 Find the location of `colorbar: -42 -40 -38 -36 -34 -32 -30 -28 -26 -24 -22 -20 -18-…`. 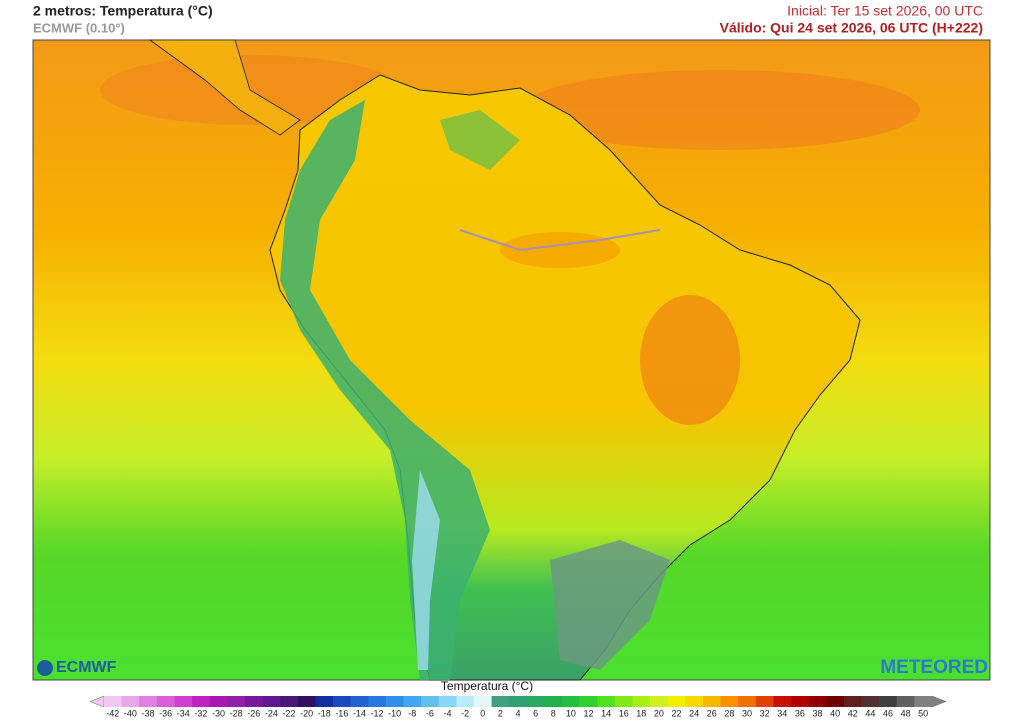

colorbar: -42 -40 -38 -36 -34 -32 -30 -28 -26 -24 -22 -20 -18-… is located at coordinates (518, 706).